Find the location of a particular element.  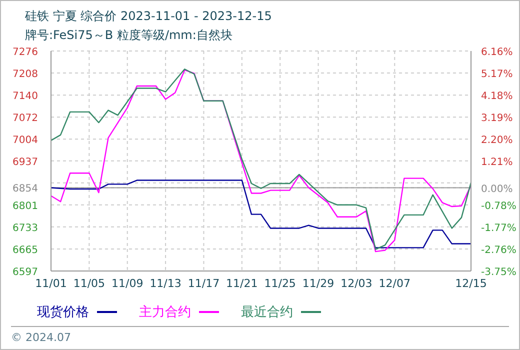

x-tick-label: 11/05 is located at coordinates (89, 283).